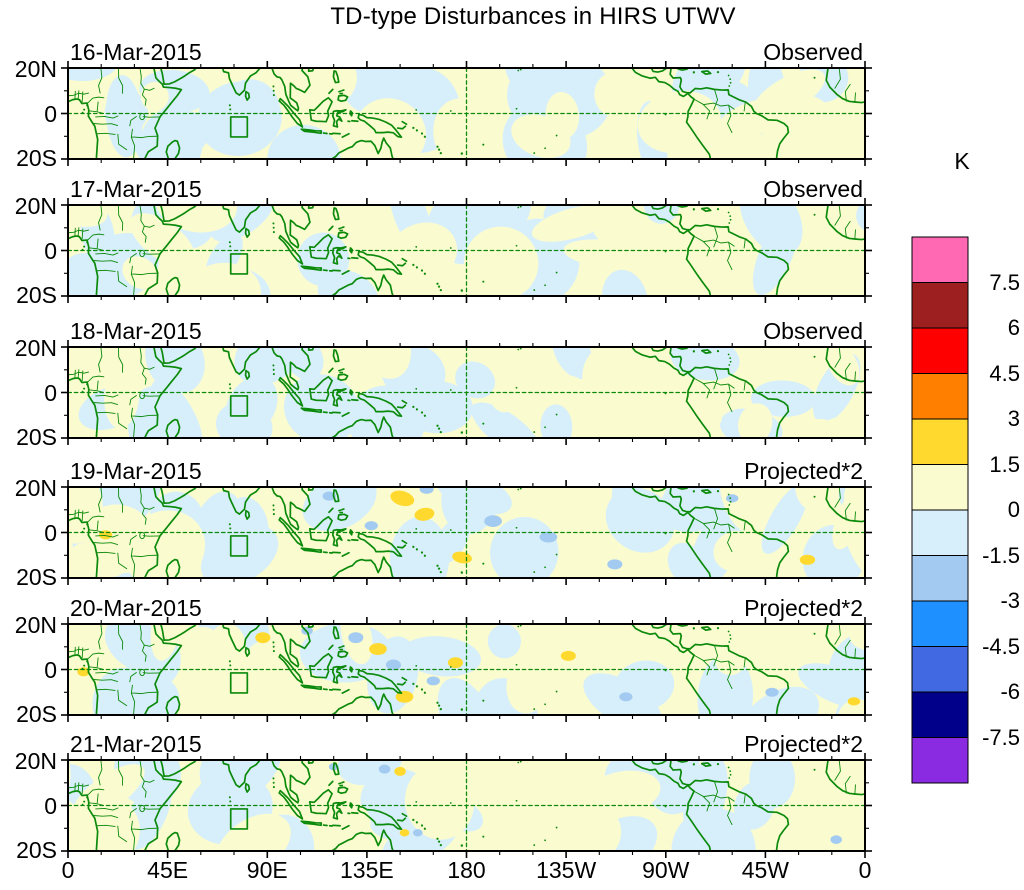 This screenshot has width=1024, height=890. Describe the element at coordinates (1004, 464) in the screenshot. I see `colorbar-tick-label: 1.5` at that location.